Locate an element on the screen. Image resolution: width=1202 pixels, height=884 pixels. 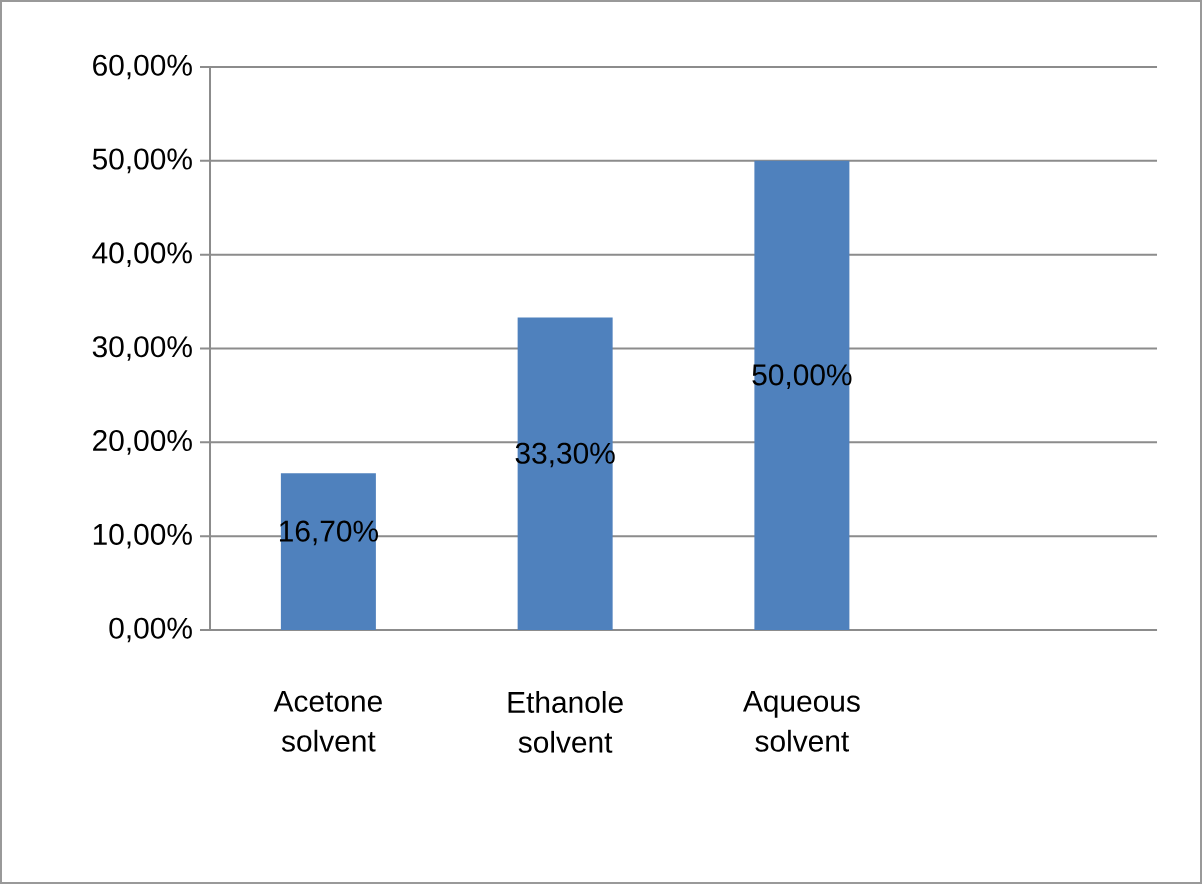
y-tick-label: 0,00% is located at coordinates (150, 630).